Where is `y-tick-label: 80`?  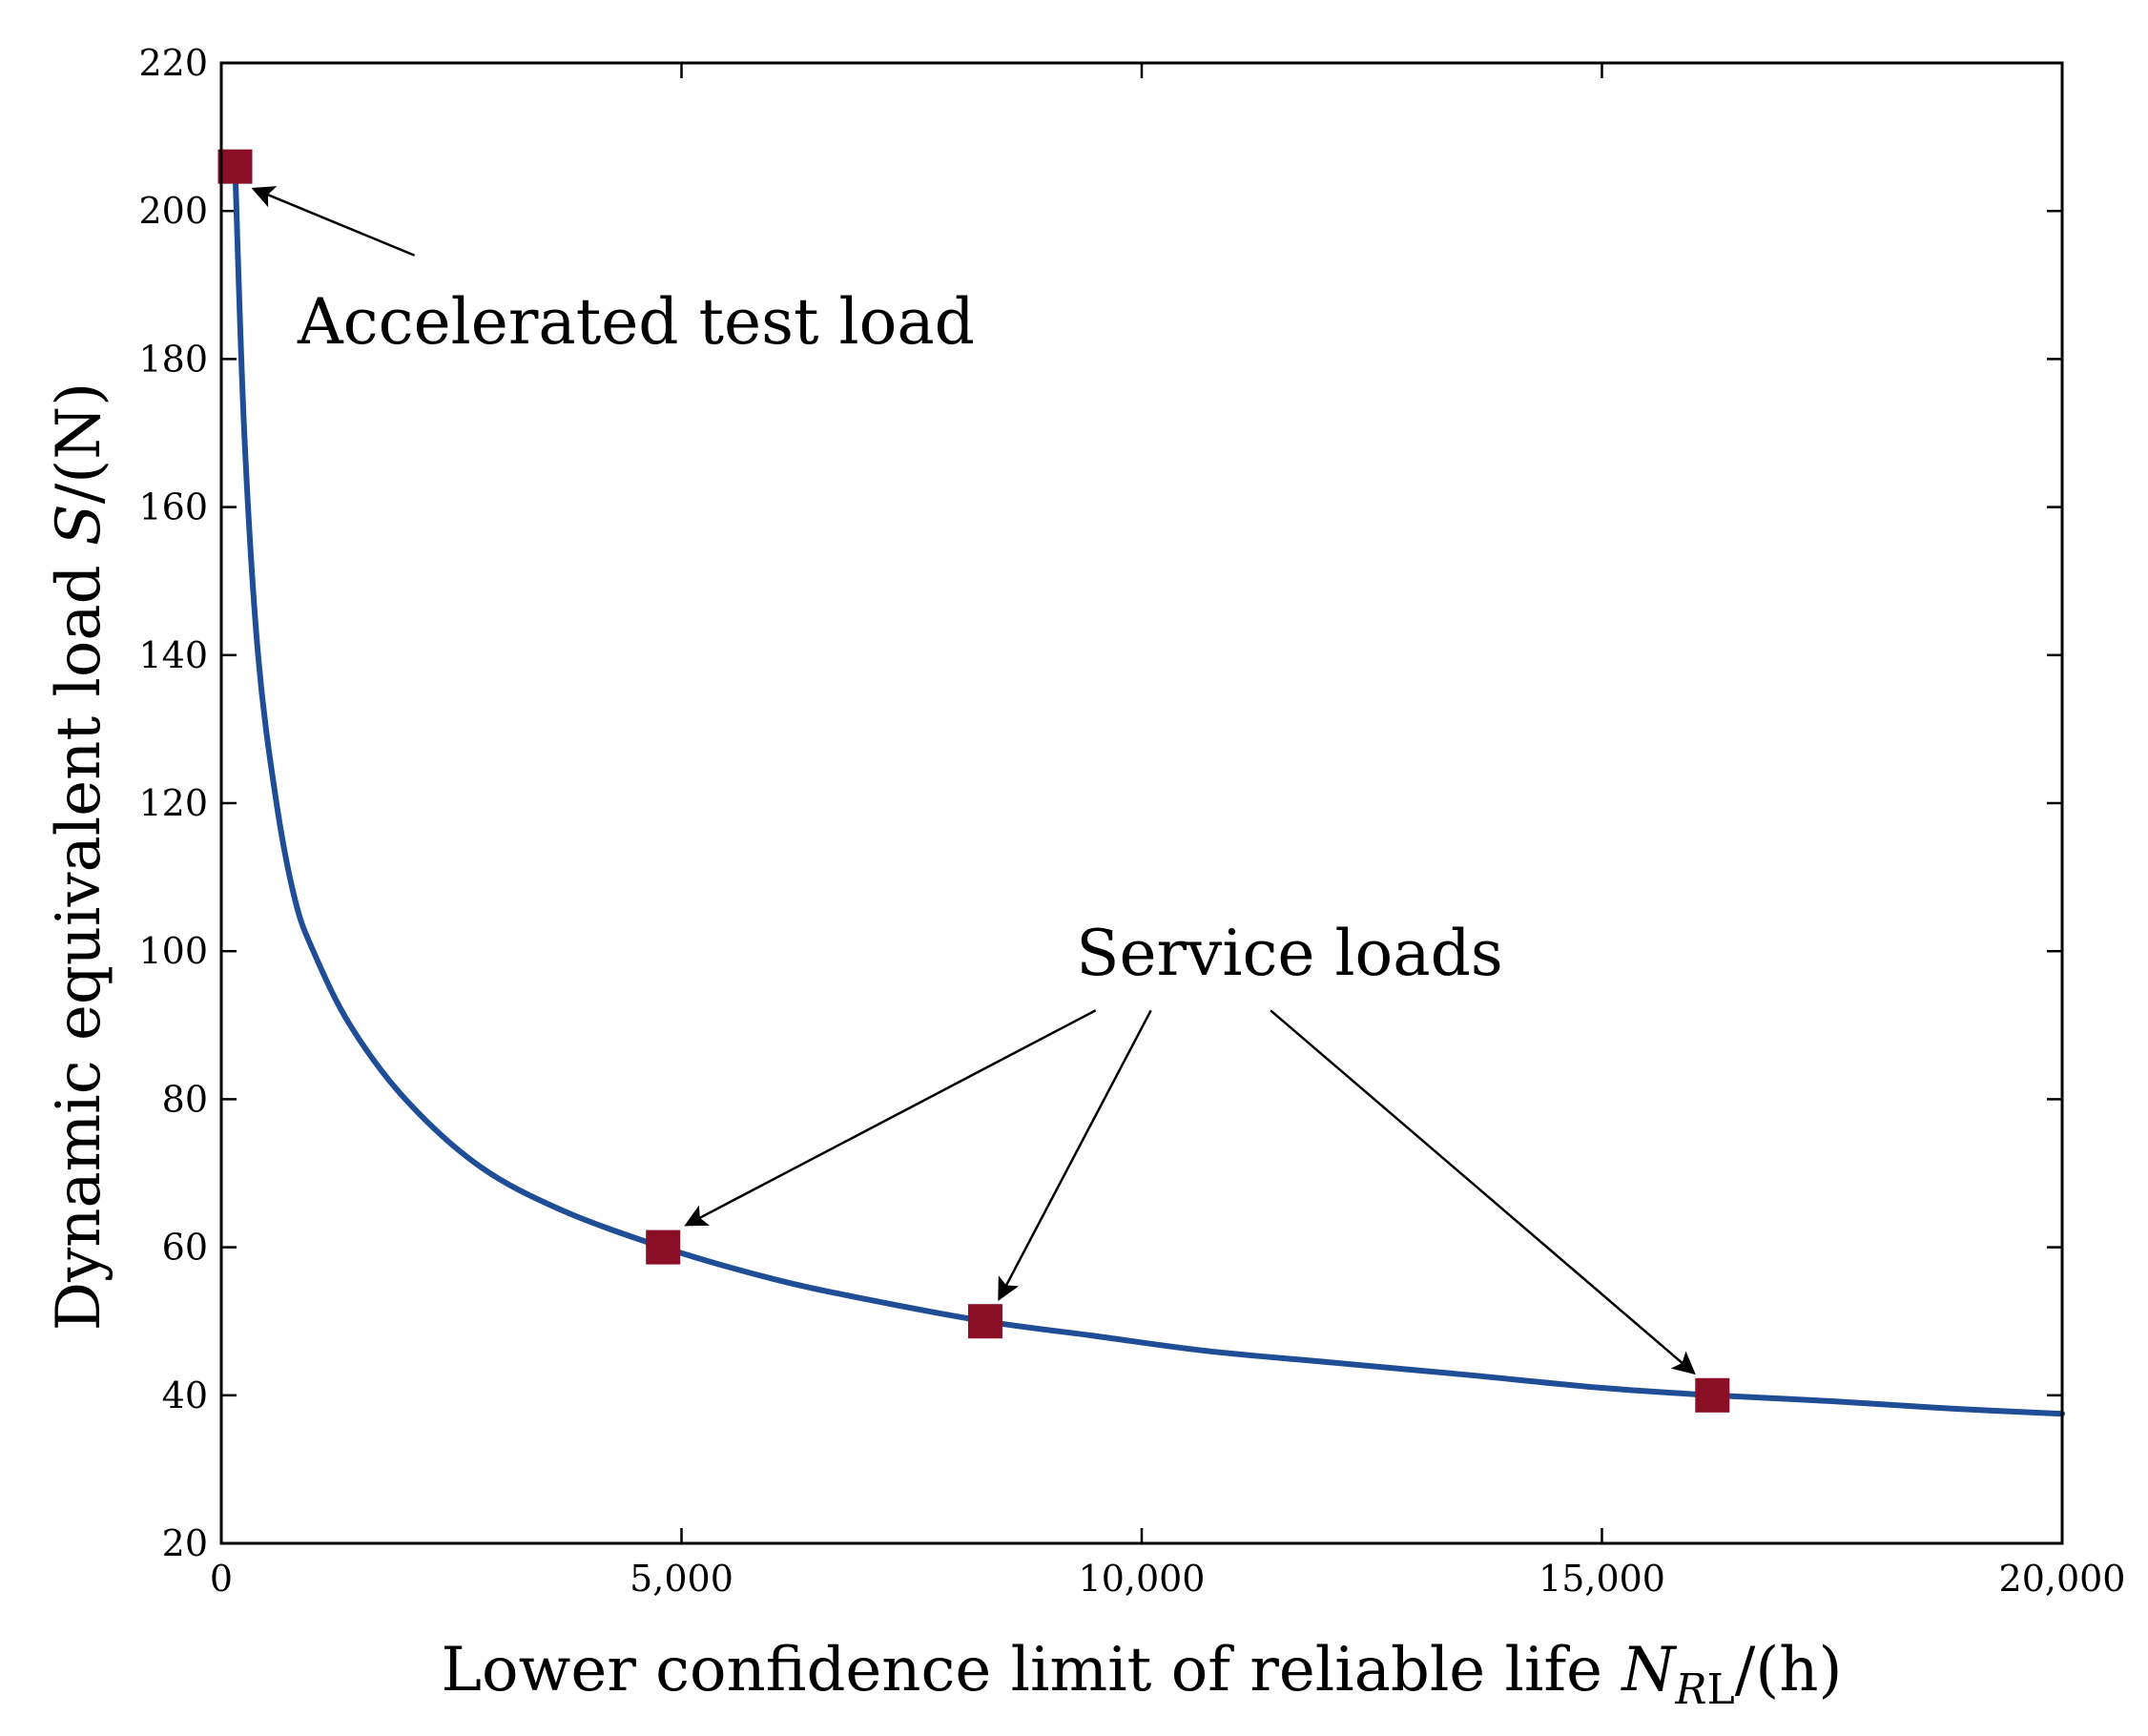 y-tick-label: 80 is located at coordinates (185, 1099).